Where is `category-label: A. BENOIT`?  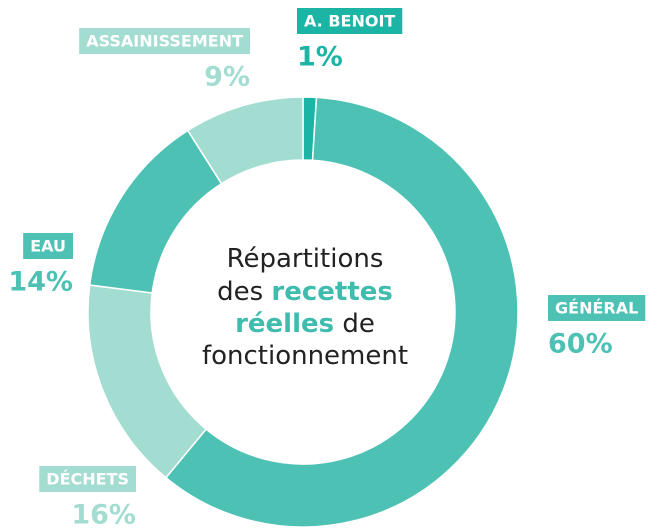 category-label: A. BENOIT is located at coordinates (349, 21).